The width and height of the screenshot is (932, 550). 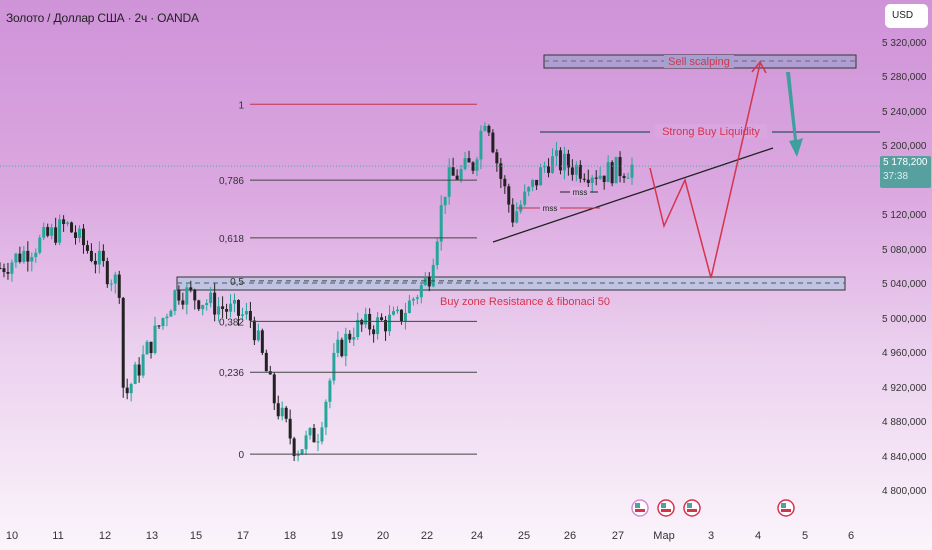 I want to click on fib-level-label: 0,618, so click(x=231, y=239).